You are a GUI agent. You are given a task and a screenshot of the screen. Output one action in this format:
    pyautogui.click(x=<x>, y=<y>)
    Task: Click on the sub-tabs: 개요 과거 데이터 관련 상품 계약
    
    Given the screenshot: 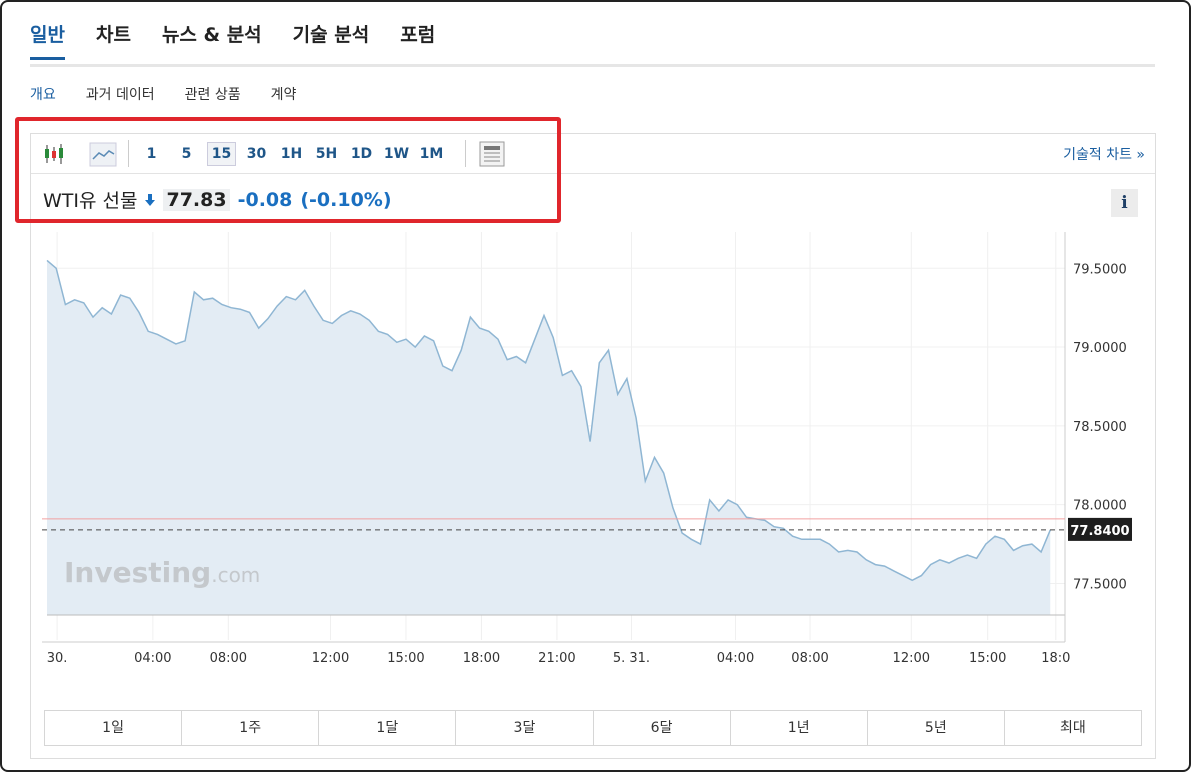 What is the action you would take?
    pyautogui.click(x=163, y=94)
    